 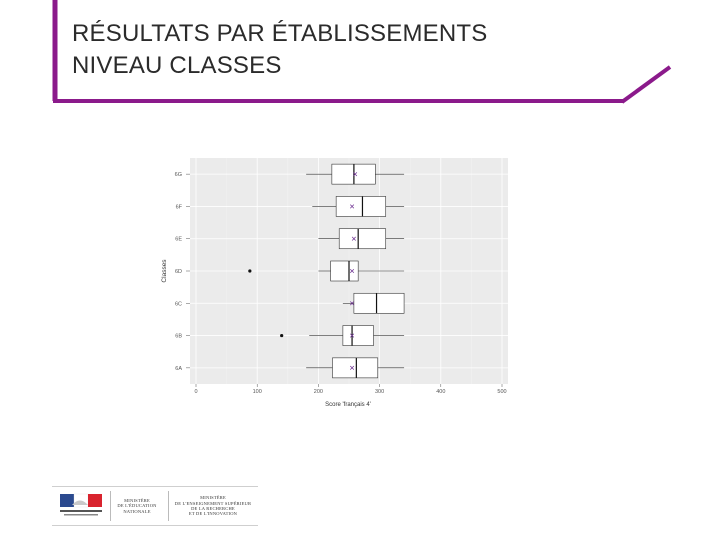 What do you see at coordinates (164, 271) in the screenshot?
I see `y-axis-label: Classes` at bounding box center [164, 271].